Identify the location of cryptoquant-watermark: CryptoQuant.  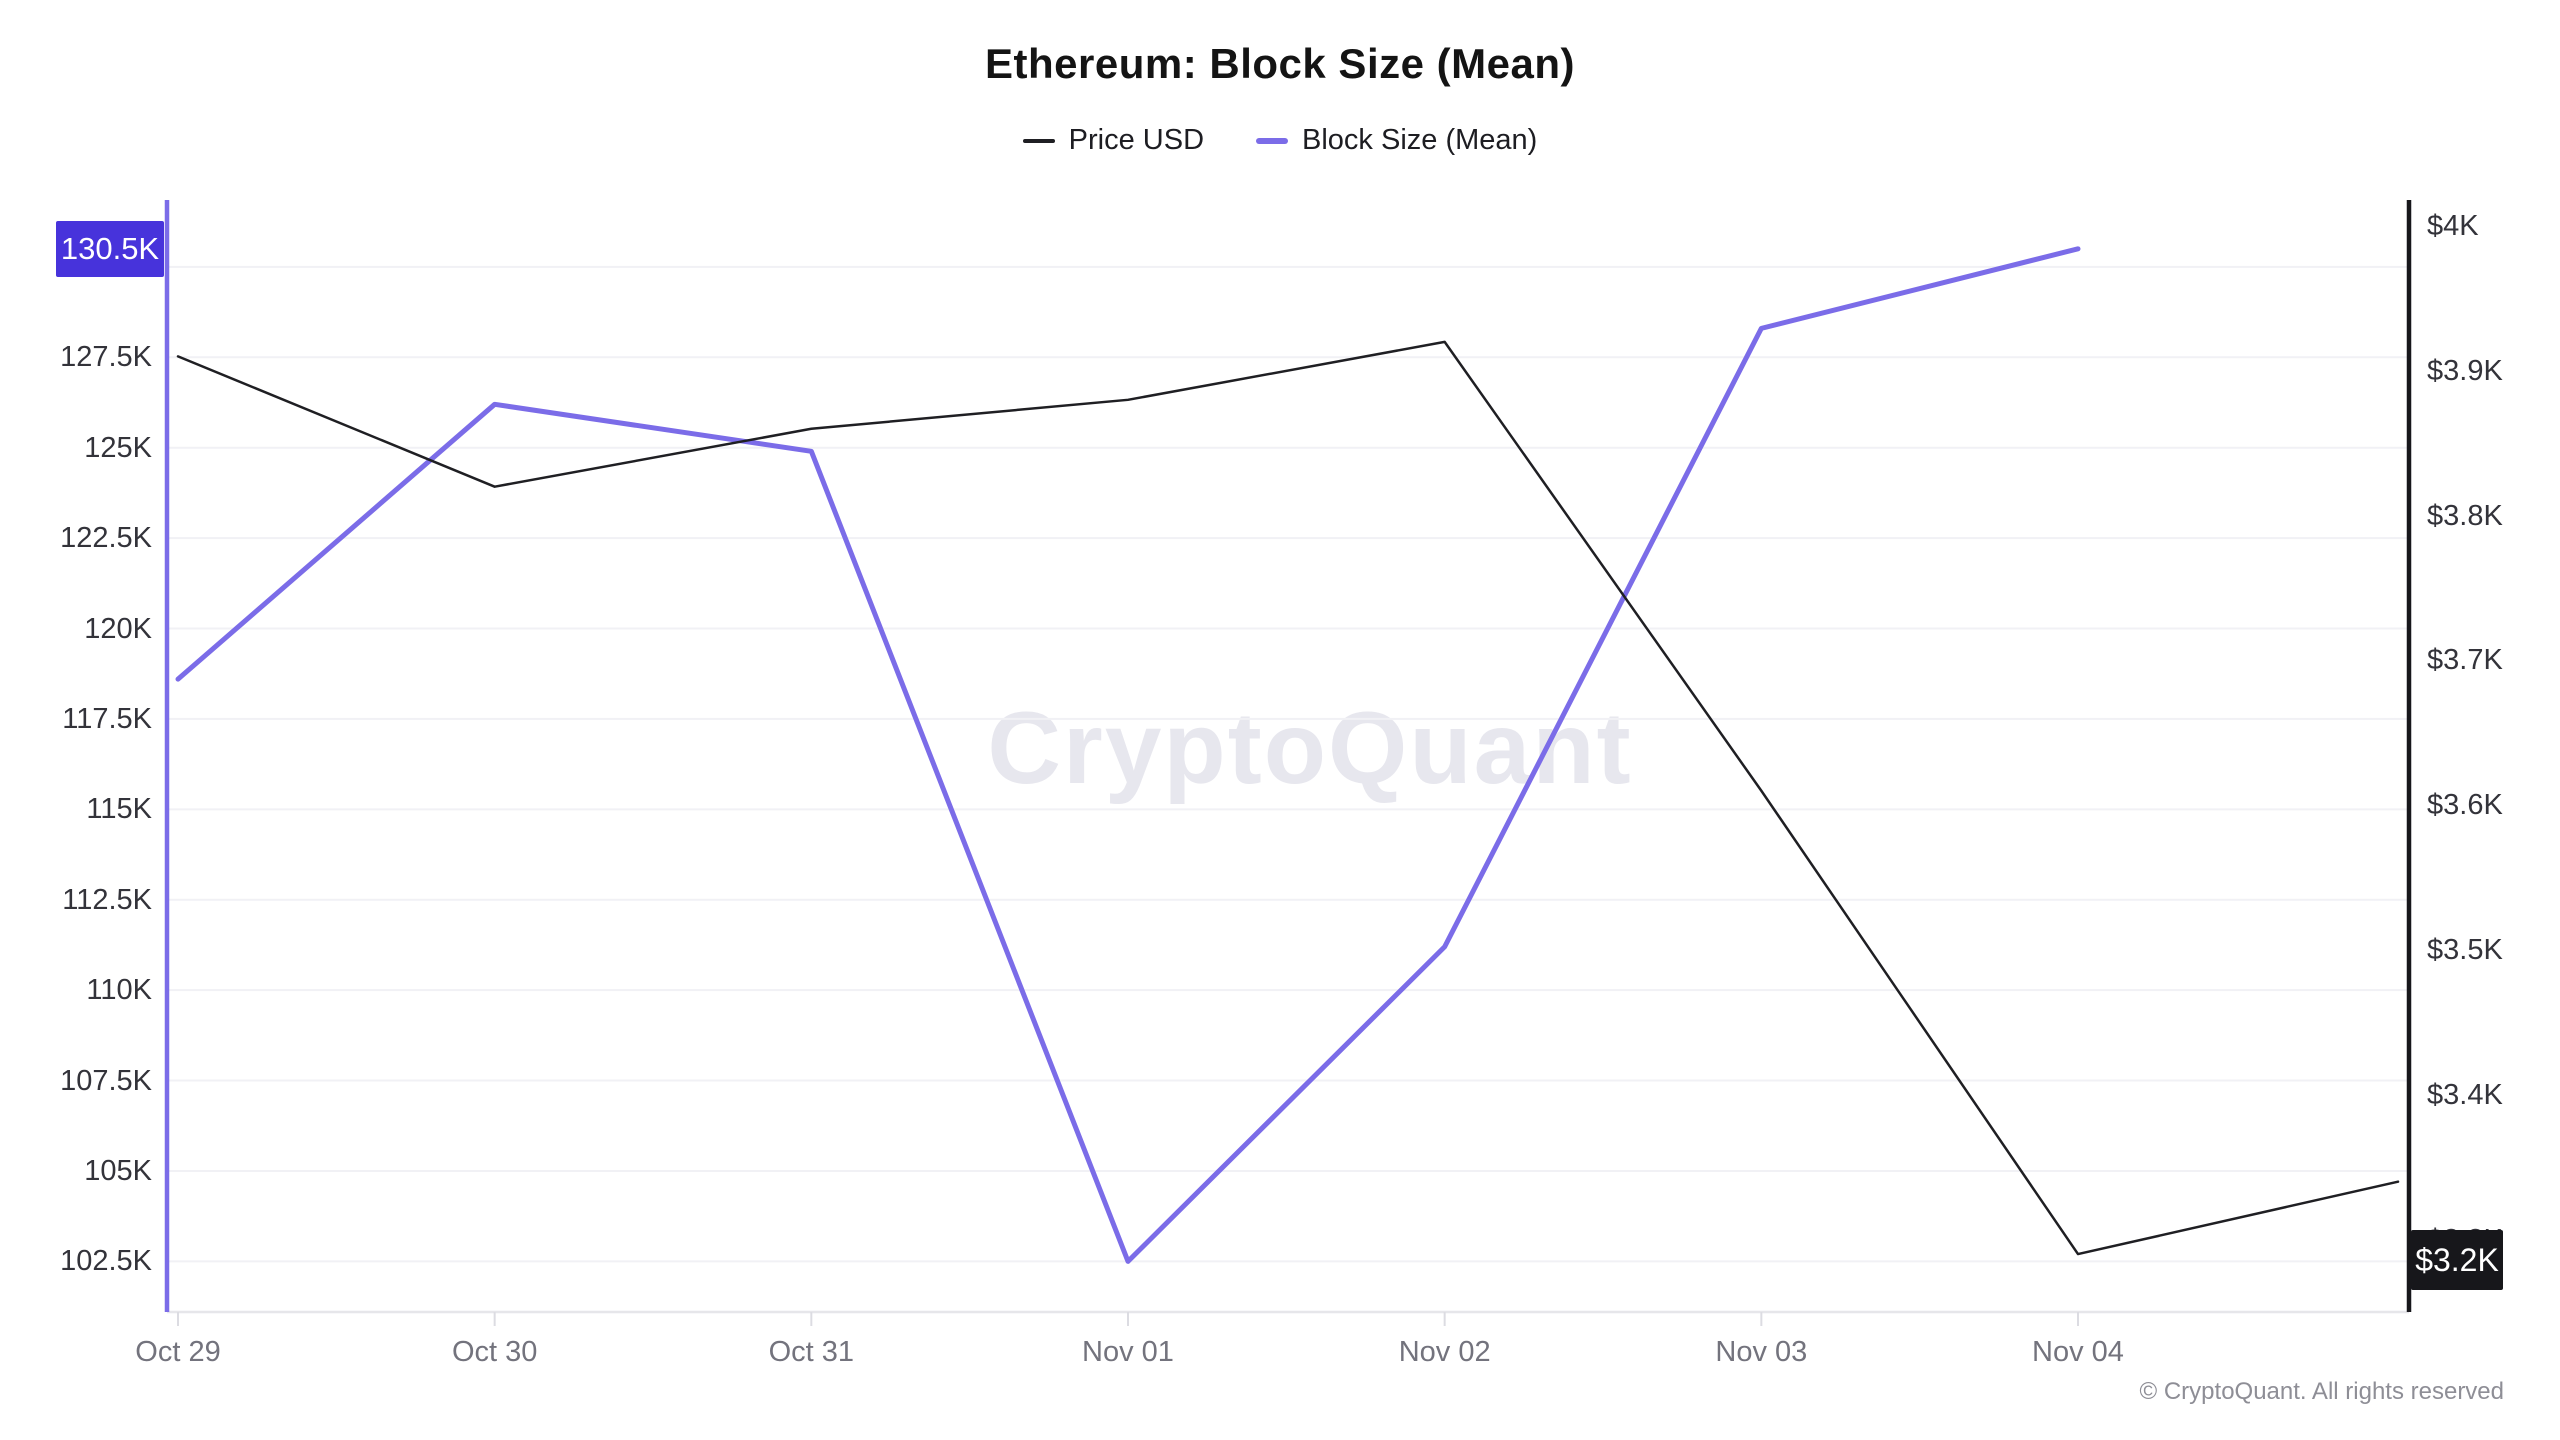
(1310, 748).